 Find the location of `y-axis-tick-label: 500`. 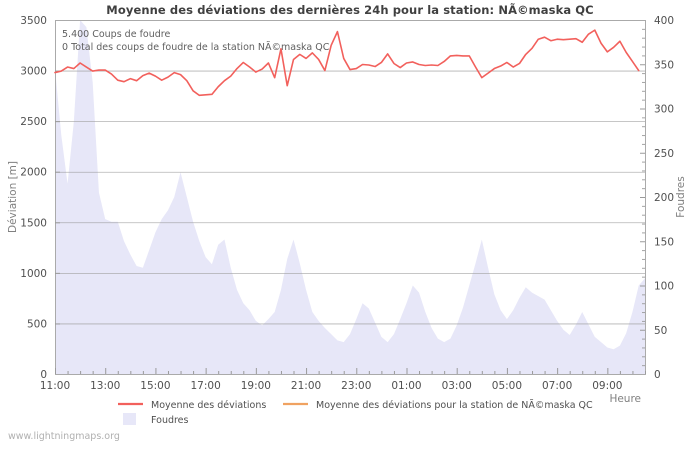

y-axis-tick-label: 500 is located at coordinates (37, 324).